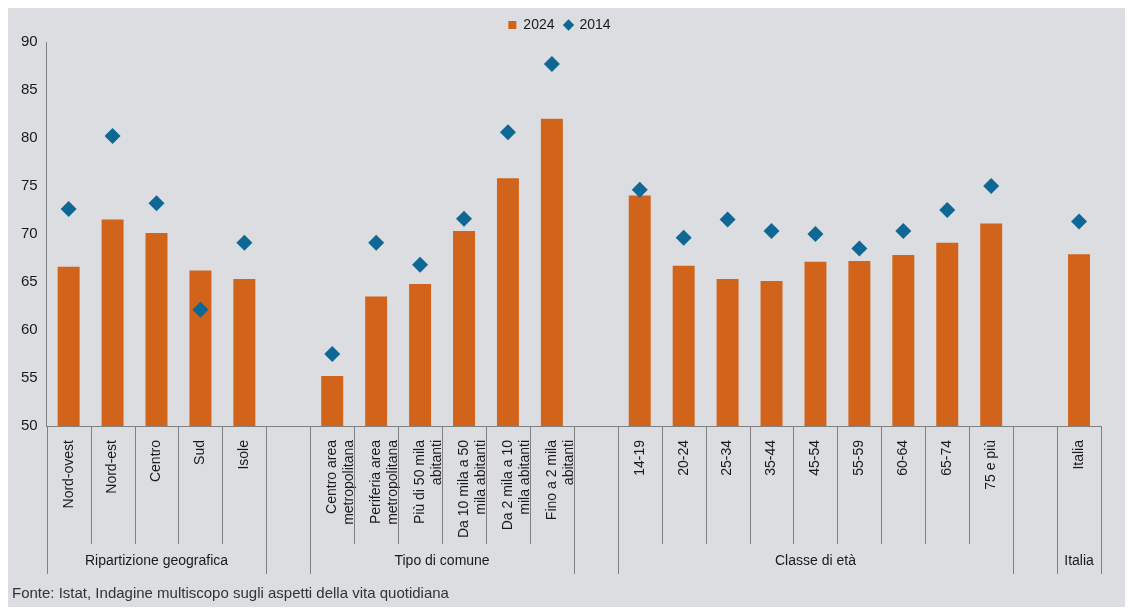 Image resolution: width=1133 pixels, height=614 pixels. I want to click on text: Italia, so click(1079, 559).